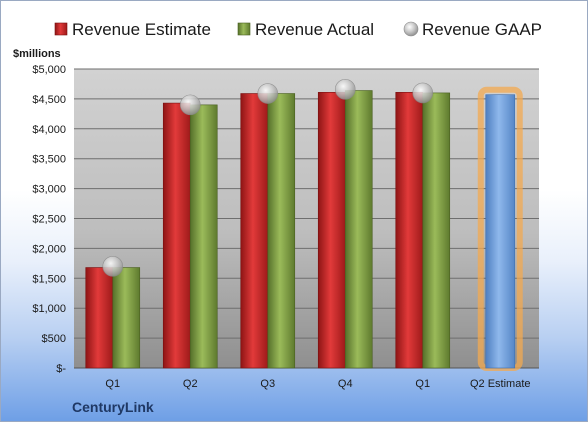 The image size is (588, 423). What do you see at coordinates (482, 29) in the screenshot?
I see `legend-label: Revenue GAAP` at bounding box center [482, 29].